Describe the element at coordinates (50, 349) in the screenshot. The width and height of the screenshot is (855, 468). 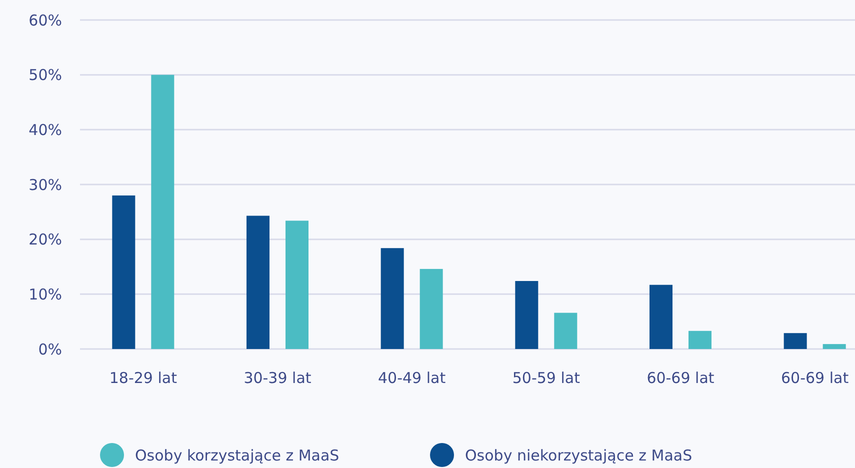
I see `y-tick-label: 0%` at that location.